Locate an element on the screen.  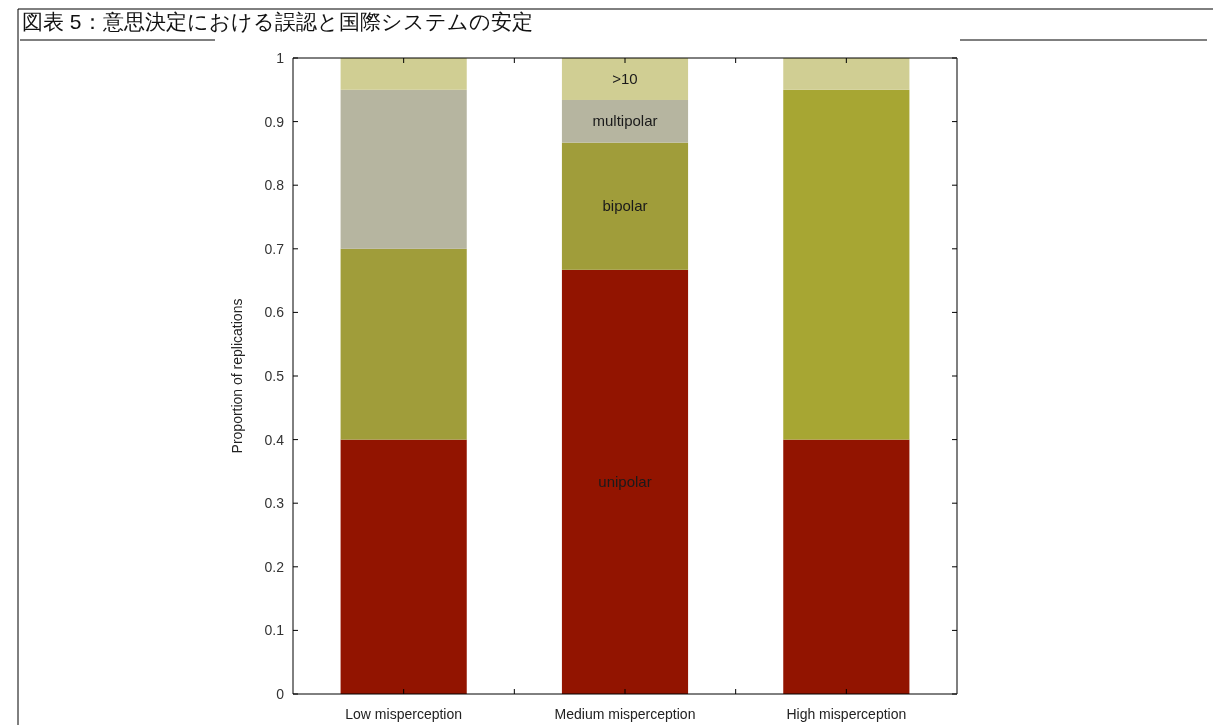
y-tick-label: 1 is located at coordinates (280, 58).